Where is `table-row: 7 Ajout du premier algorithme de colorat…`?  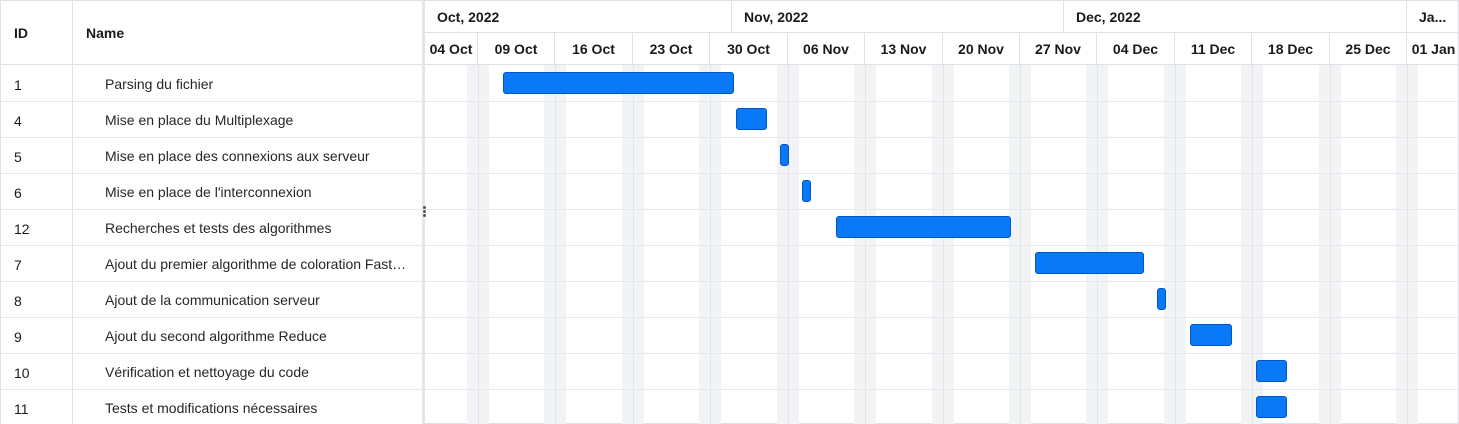
table-row: 7 Ajout du premier algorithme de colorat… is located at coordinates (211, 264).